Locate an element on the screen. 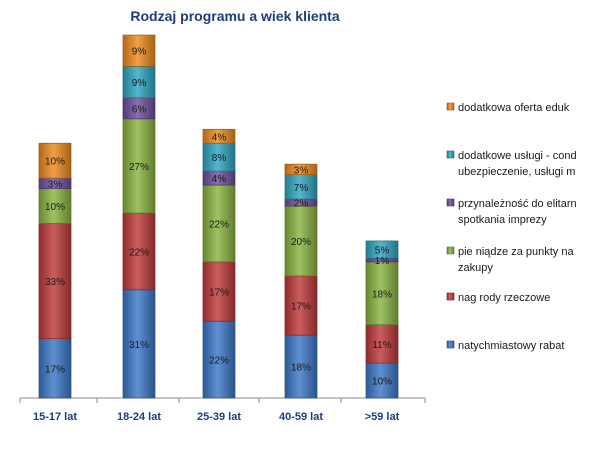 Image resolution: width=590 pixels, height=450 pixels. data-label: 27% is located at coordinates (139, 167).